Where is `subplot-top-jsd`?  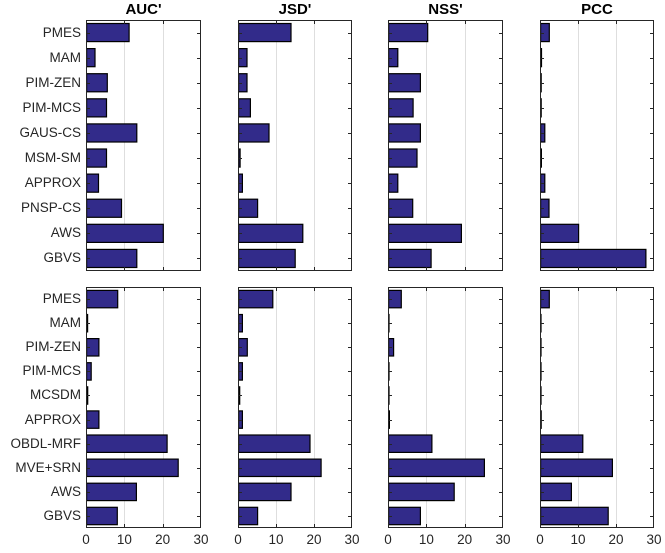 subplot-top-jsd is located at coordinates (295, 145).